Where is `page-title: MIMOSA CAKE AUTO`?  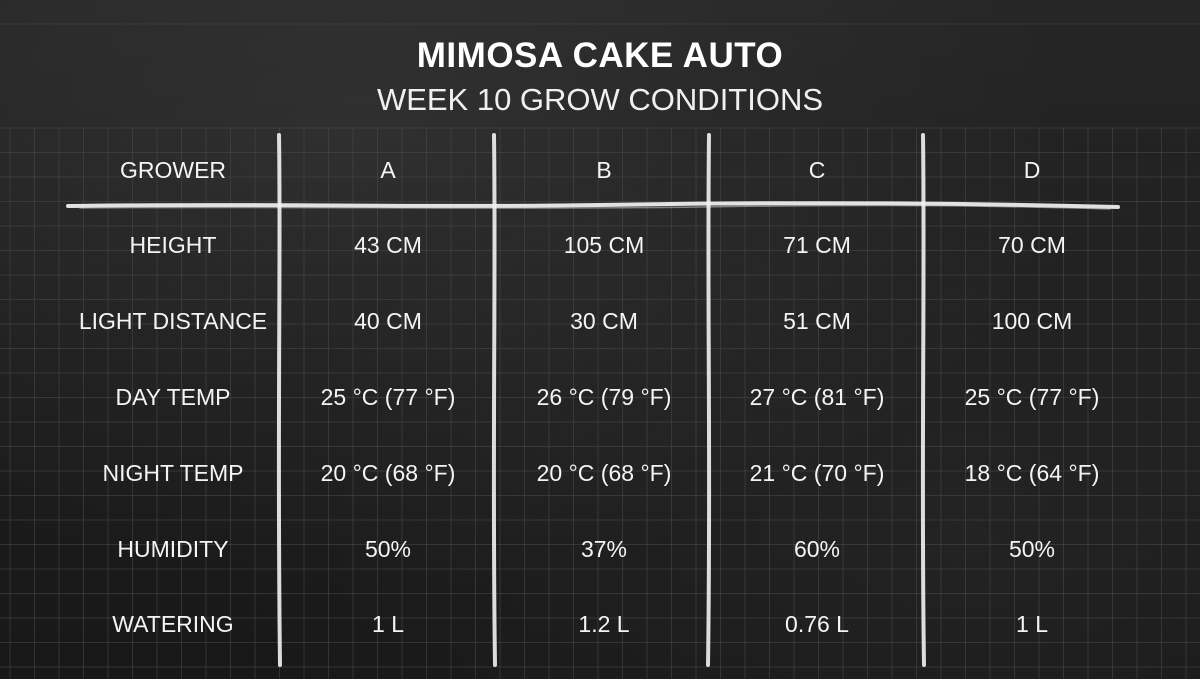
page-title: MIMOSA CAKE AUTO is located at coordinates (600, 55).